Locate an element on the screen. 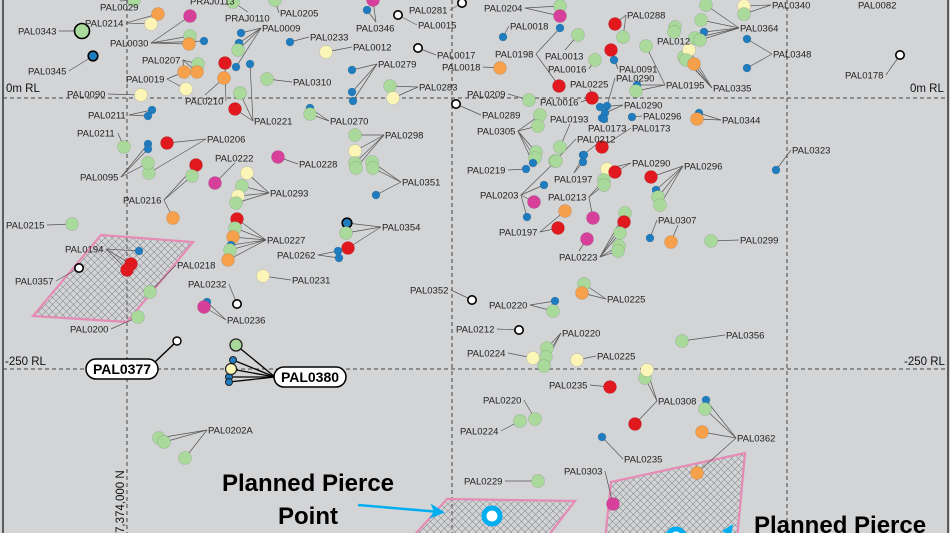 Image resolution: width=950 pixels, height=533 pixels. pal0377-pill is located at coordinates (122, 369).